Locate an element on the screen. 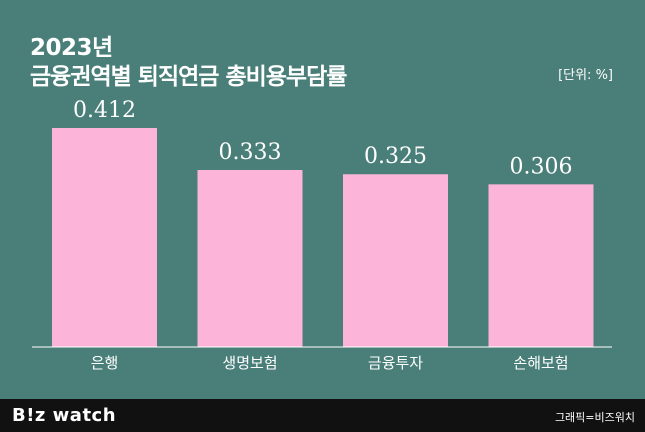 This screenshot has height=432, width=645. graphic-credit: 그래픽=비즈워치 is located at coordinates (594, 417).